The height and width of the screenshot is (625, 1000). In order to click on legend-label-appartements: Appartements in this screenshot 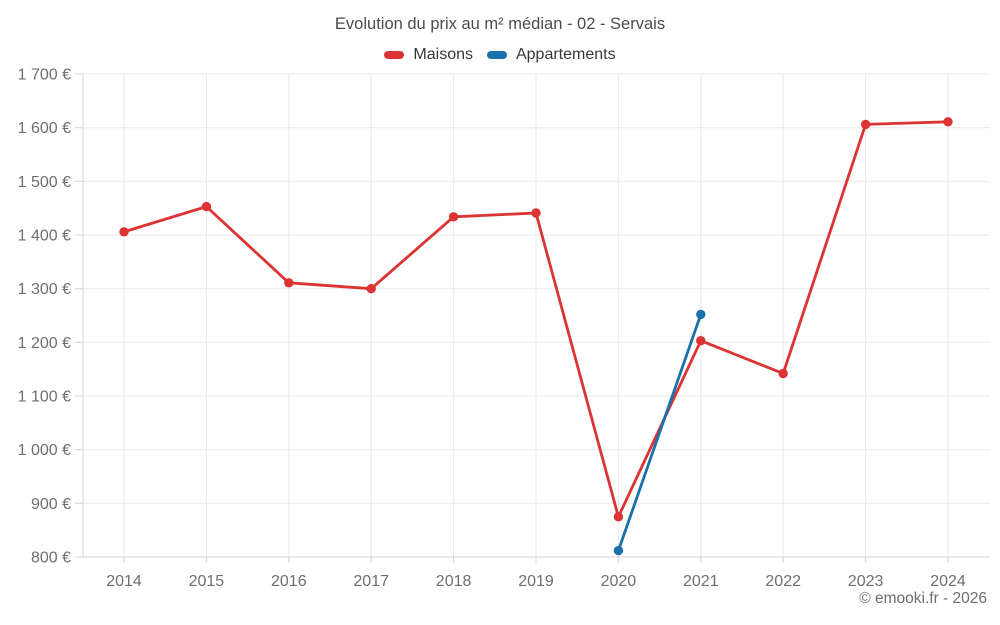, I will do `click(565, 54)`.